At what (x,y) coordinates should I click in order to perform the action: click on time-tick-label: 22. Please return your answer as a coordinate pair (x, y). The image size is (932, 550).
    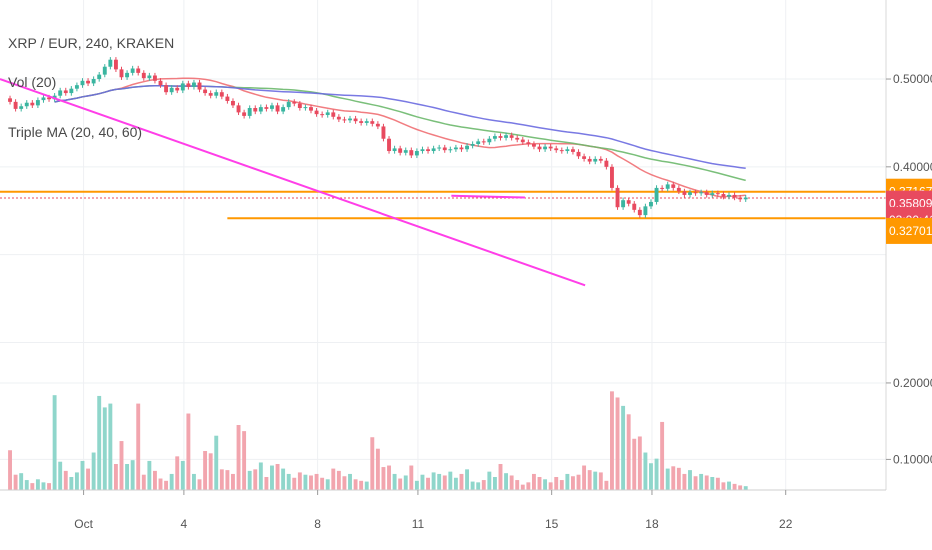
    Looking at the image, I should click on (786, 524).